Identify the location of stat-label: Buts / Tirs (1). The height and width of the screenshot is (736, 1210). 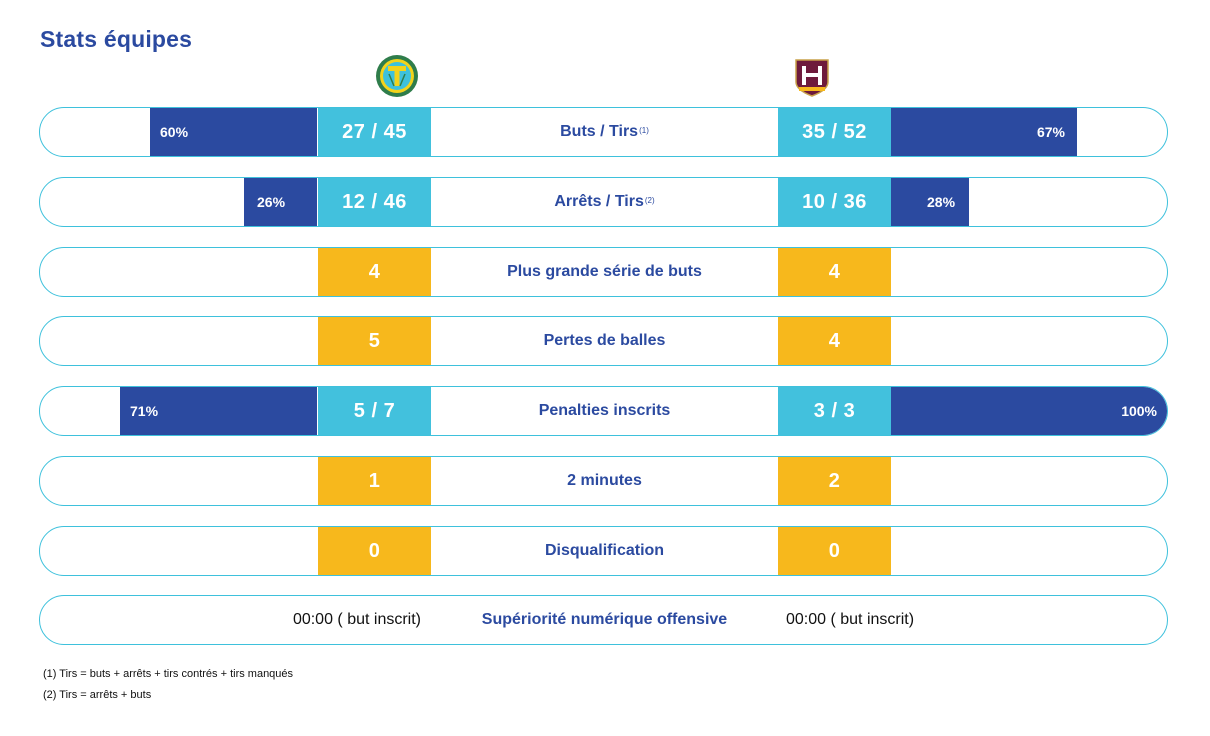
(604, 131).